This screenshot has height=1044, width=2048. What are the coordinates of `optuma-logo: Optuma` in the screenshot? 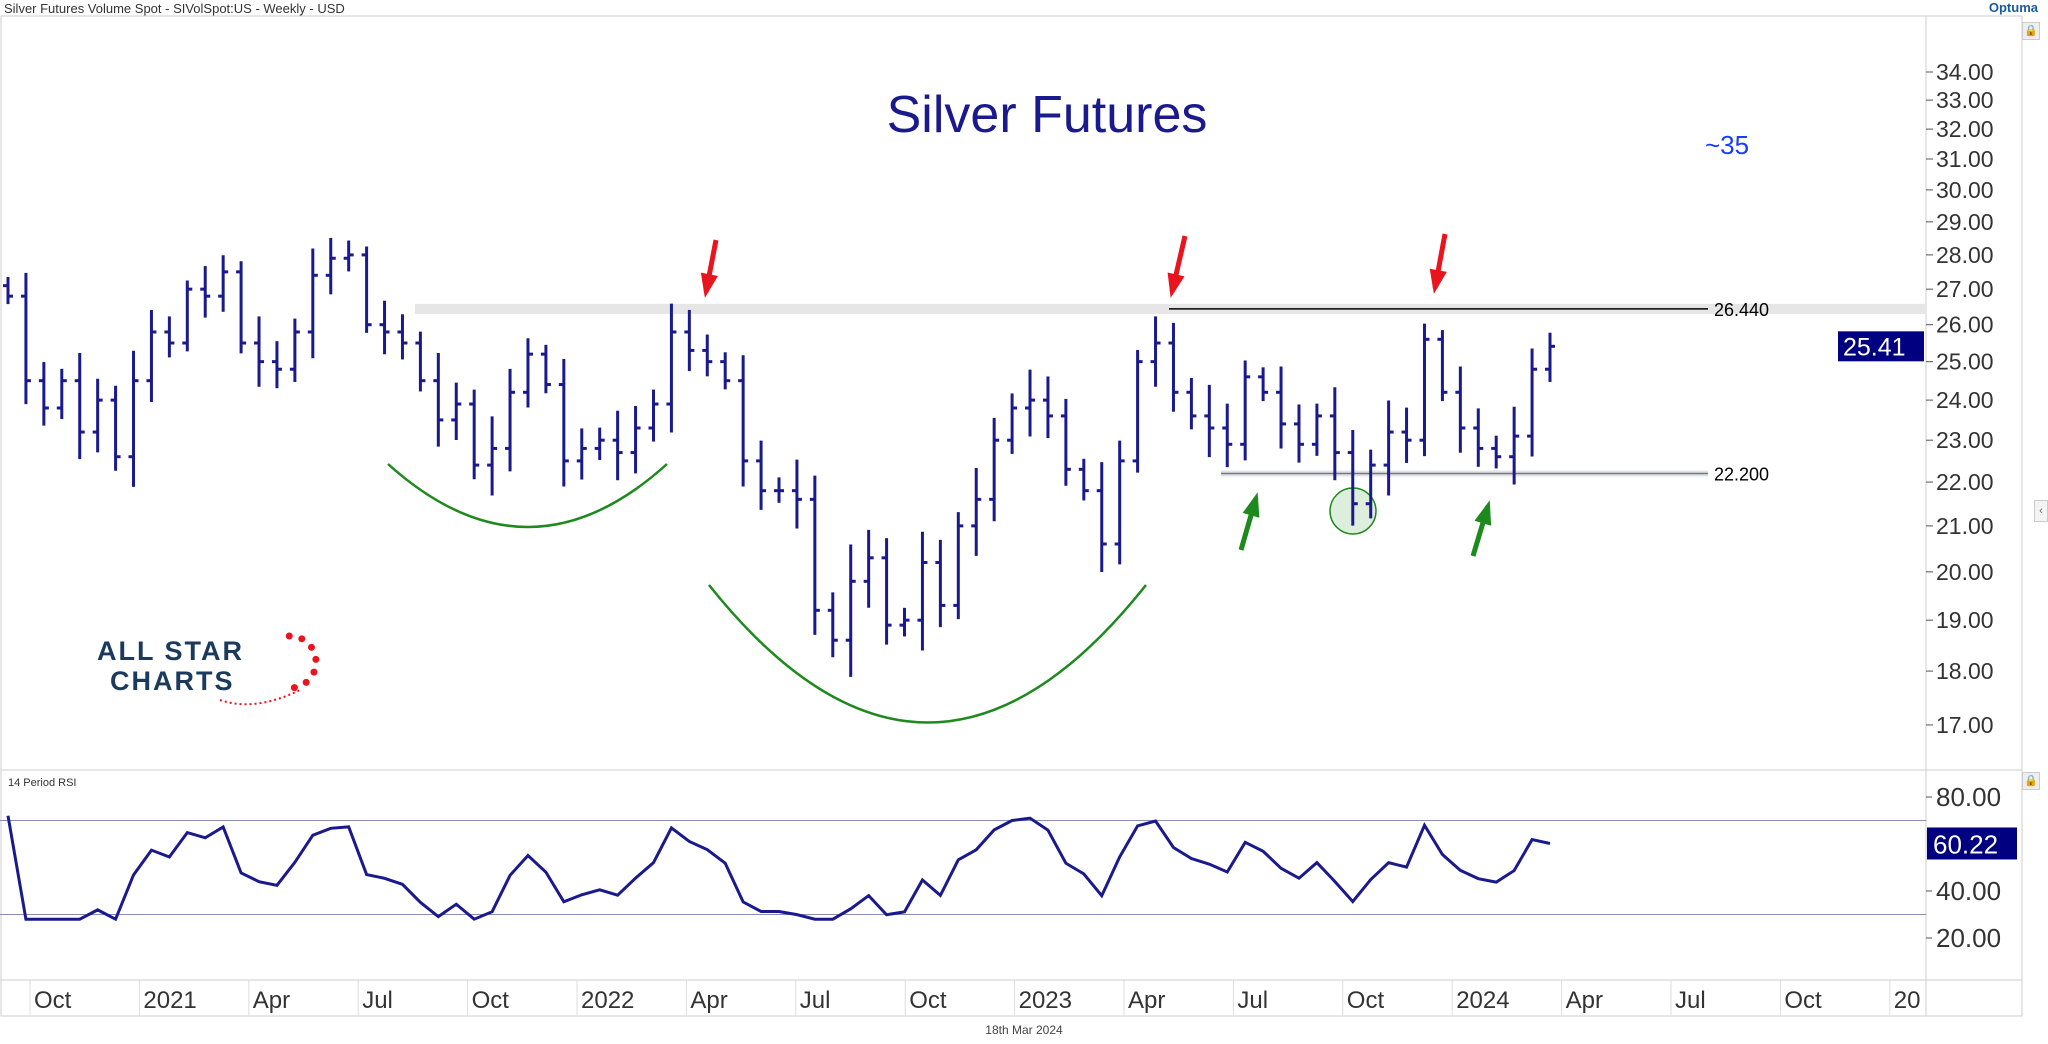 It's located at (2013, 7).